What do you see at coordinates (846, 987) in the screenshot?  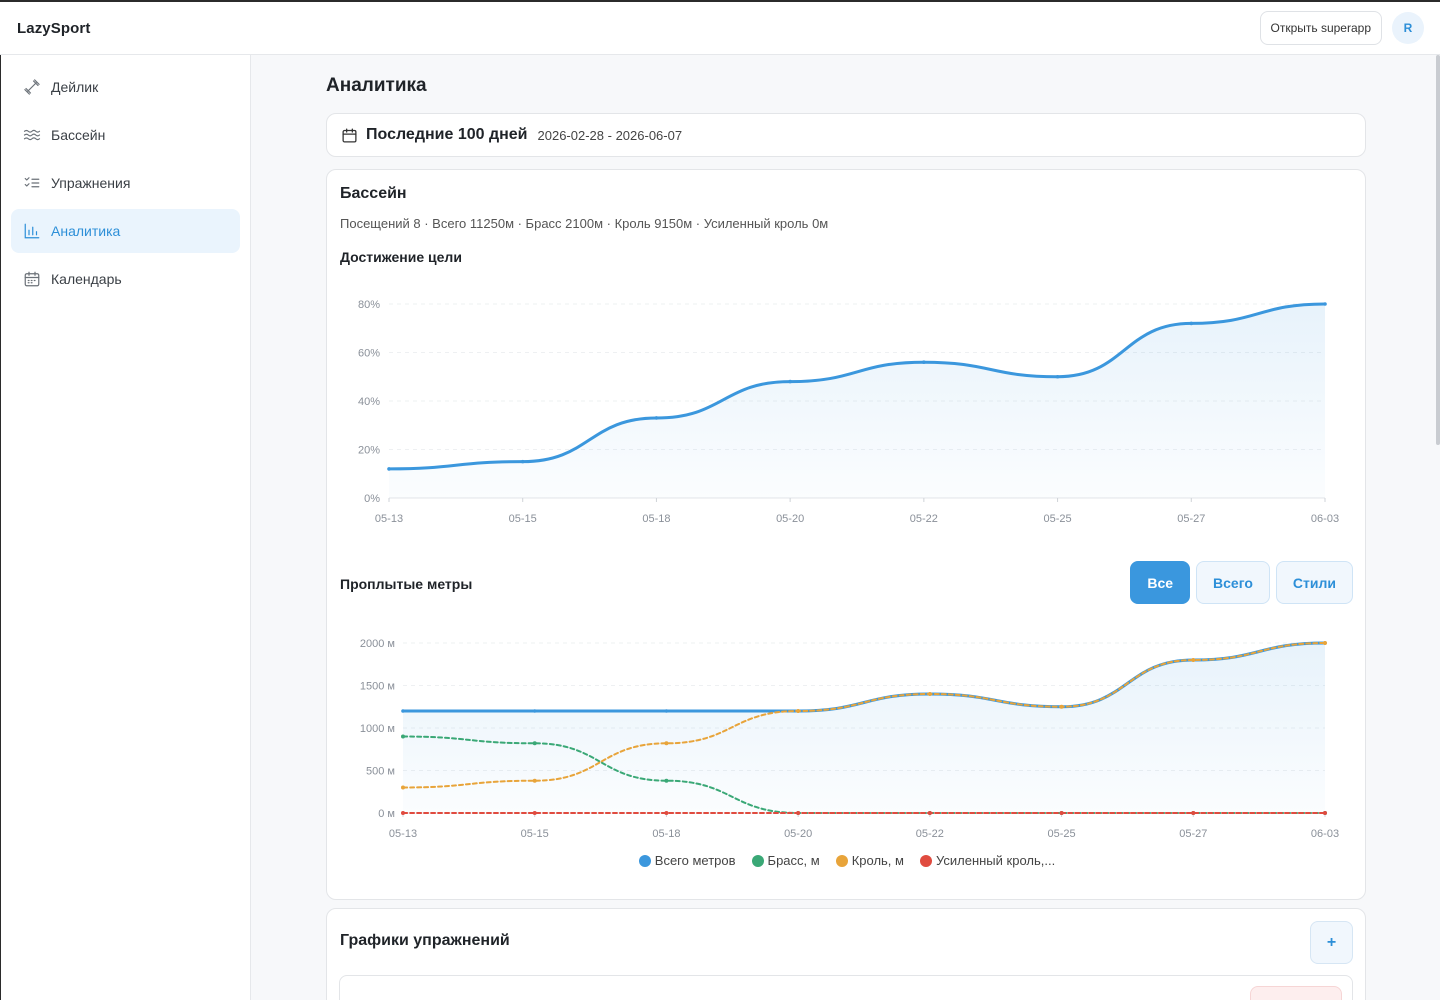 I see `exercise-chart-item` at bounding box center [846, 987].